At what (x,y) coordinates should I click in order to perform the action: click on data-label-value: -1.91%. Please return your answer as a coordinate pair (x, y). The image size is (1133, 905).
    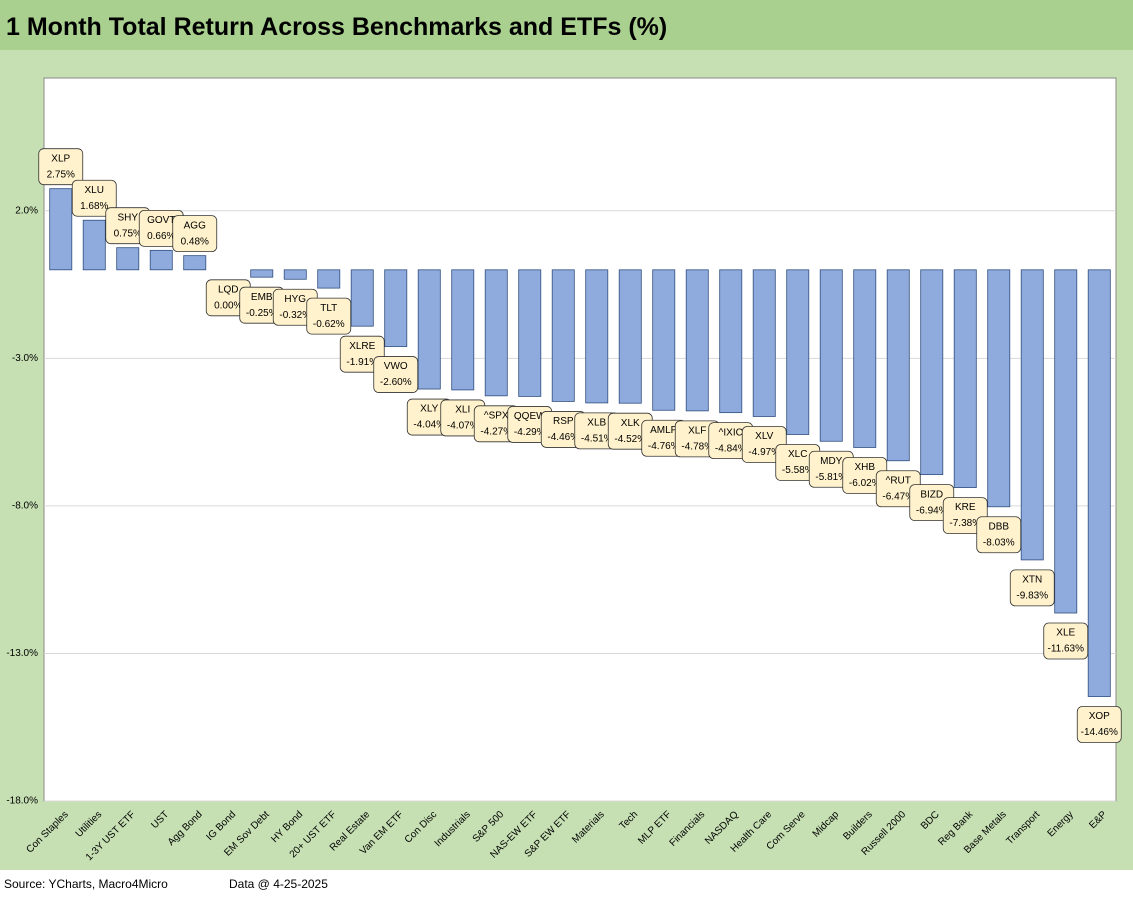
    Looking at the image, I should click on (362, 362).